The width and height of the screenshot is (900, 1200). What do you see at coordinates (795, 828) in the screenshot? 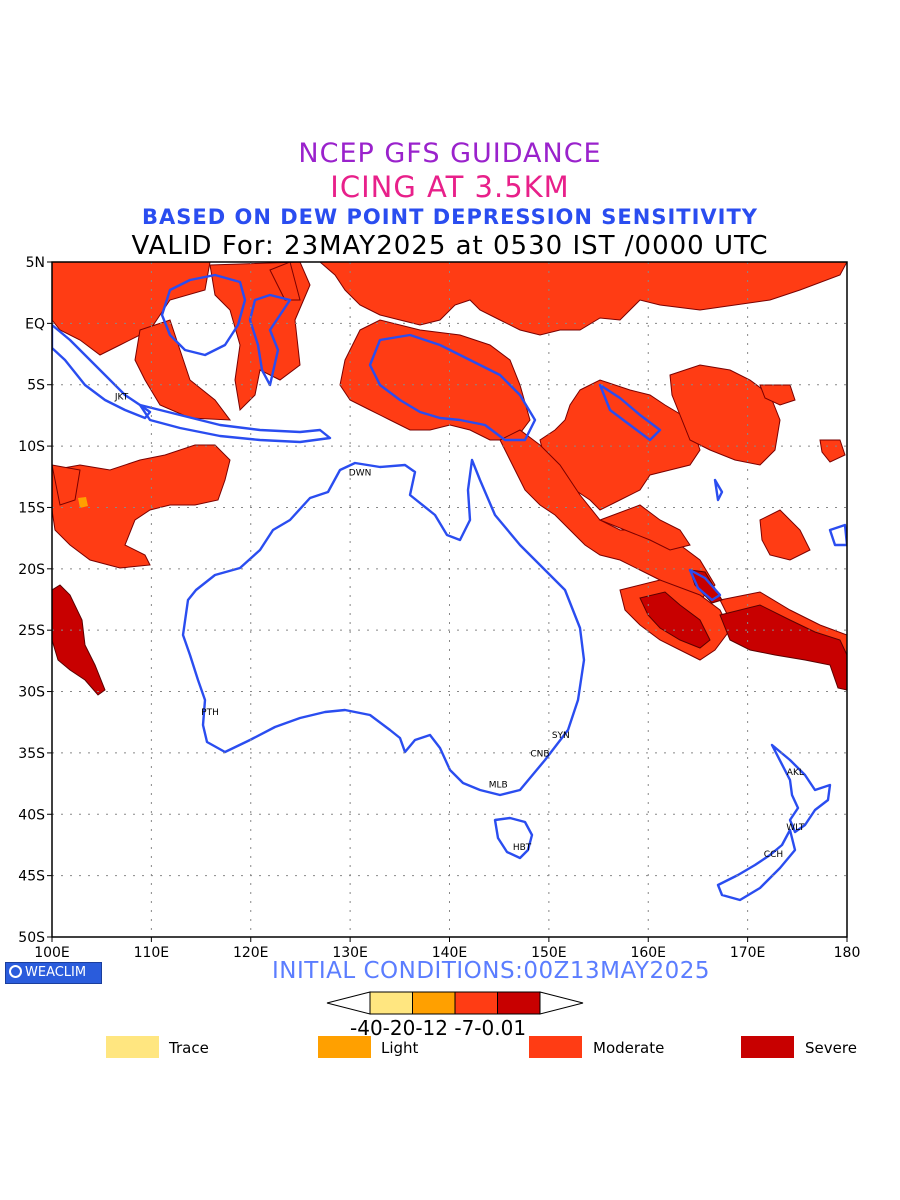
I see `station-label-wlt: WLT` at bounding box center [795, 828].